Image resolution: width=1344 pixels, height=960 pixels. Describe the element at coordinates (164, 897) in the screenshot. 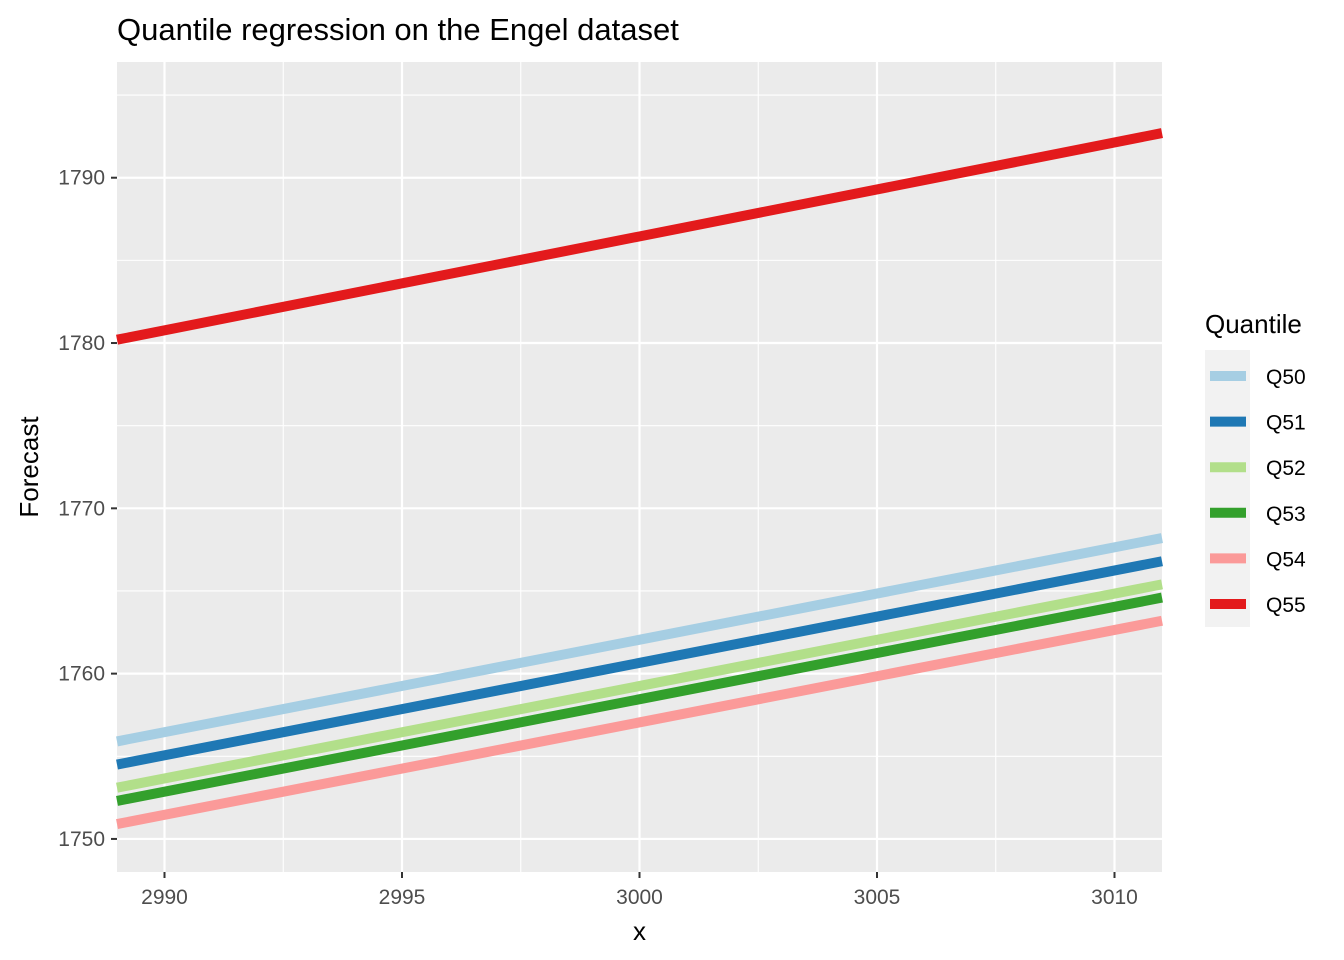

I see `x-tick-label: 2990` at that location.